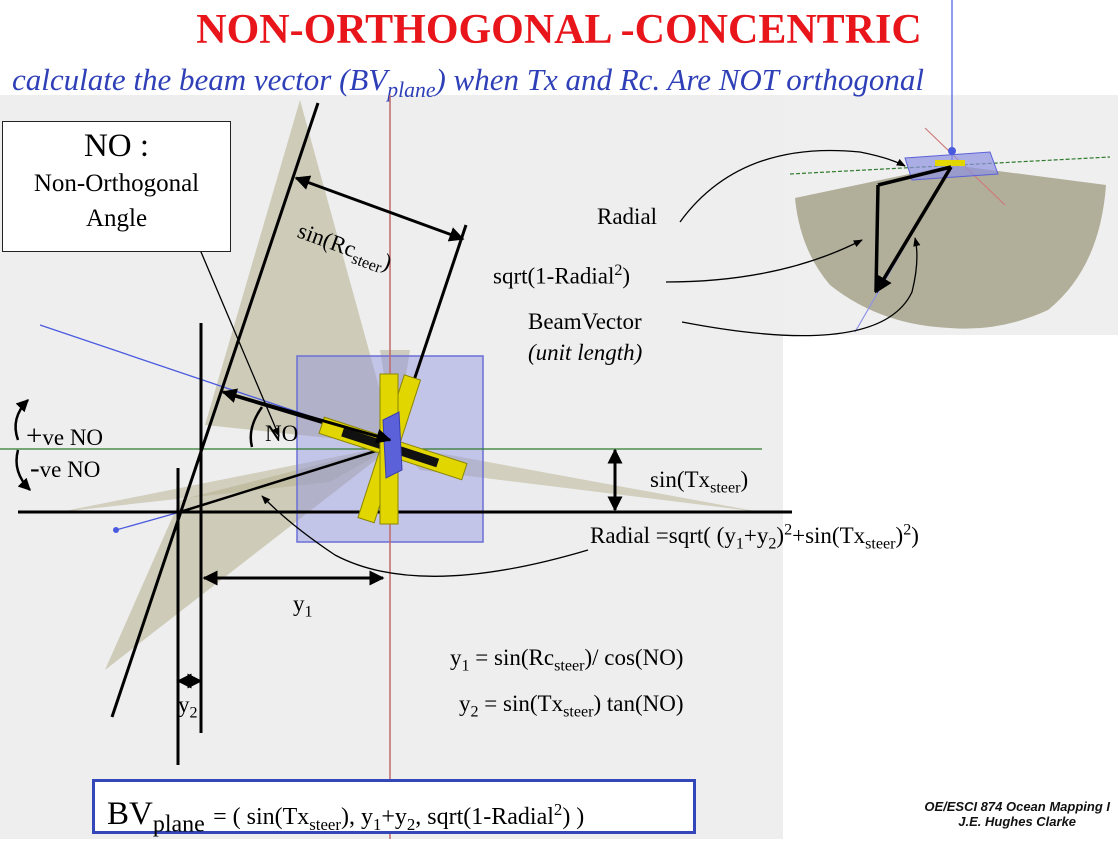 The width and height of the screenshot is (1118, 853). Describe the element at coordinates (300, 272) in the screenshot. I see `receive-fan-upper` at that location.